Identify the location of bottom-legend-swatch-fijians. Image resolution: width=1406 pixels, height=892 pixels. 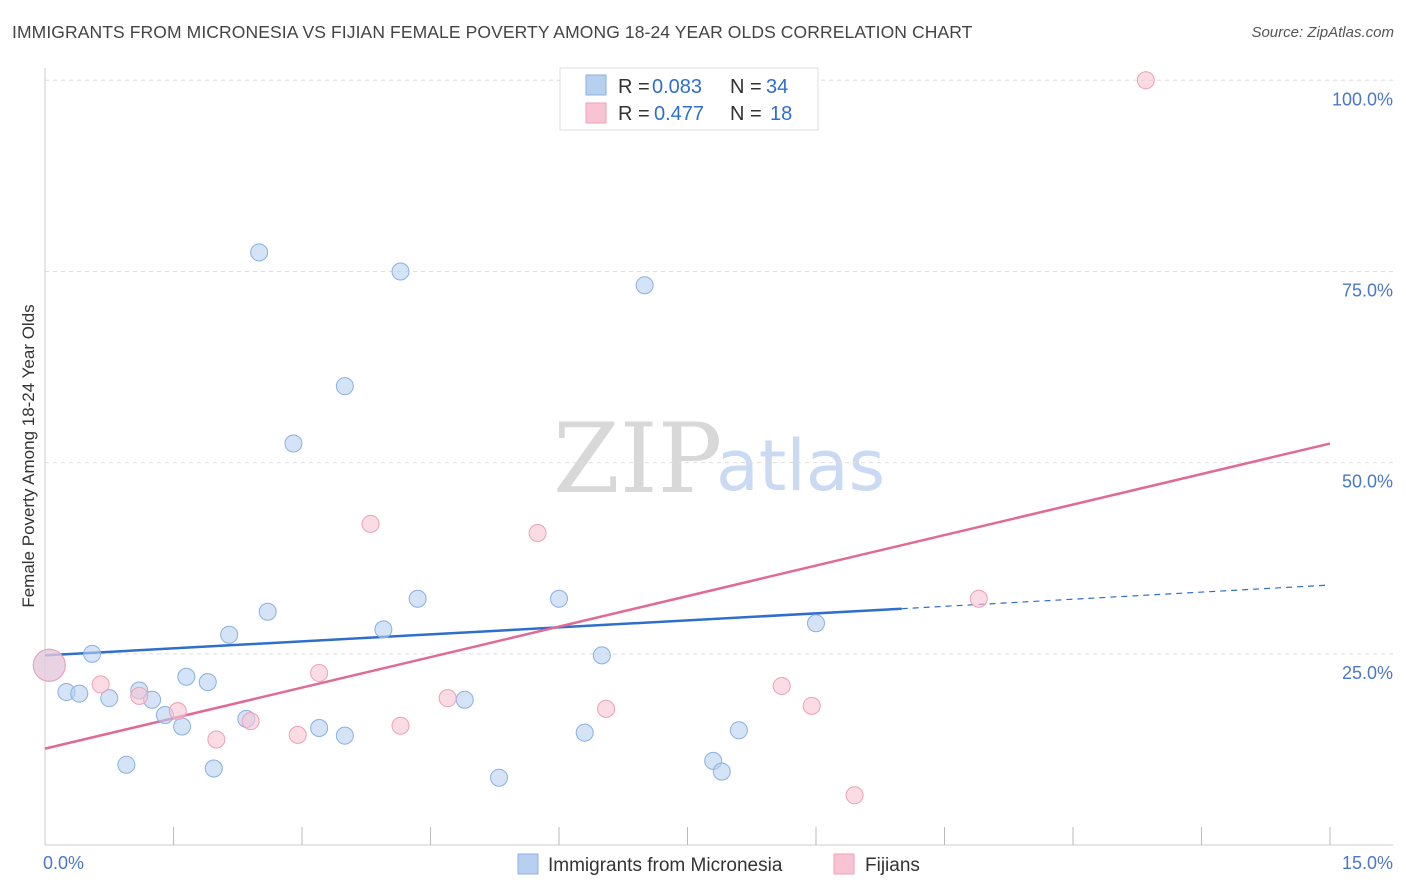
(844, 864).